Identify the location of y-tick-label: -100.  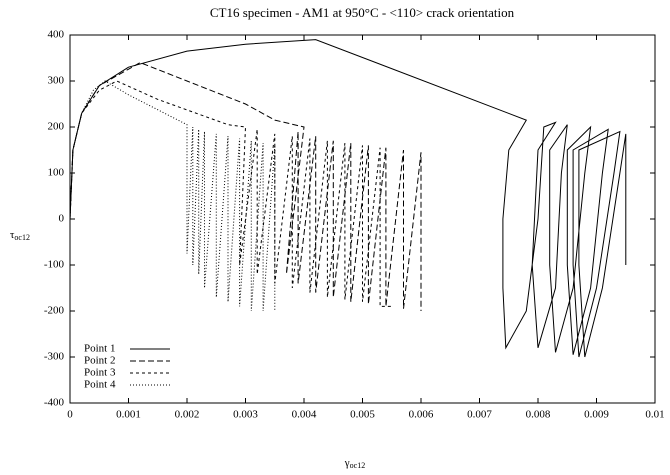
(54, 265).